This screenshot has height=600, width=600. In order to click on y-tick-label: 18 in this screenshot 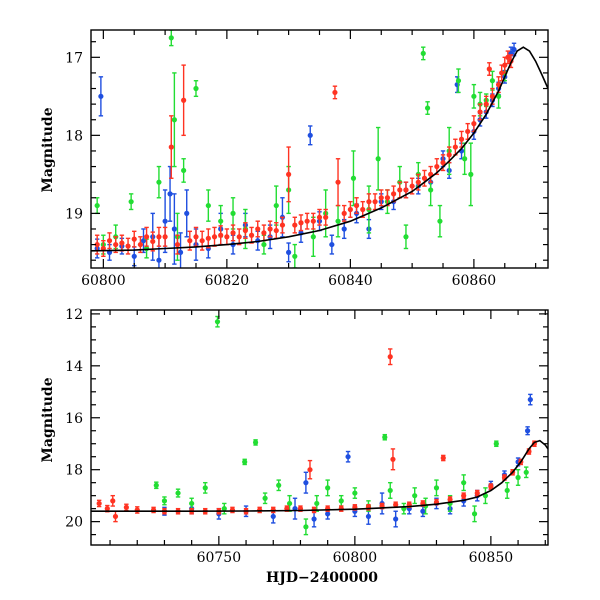, I will do `click(74, 136)`.